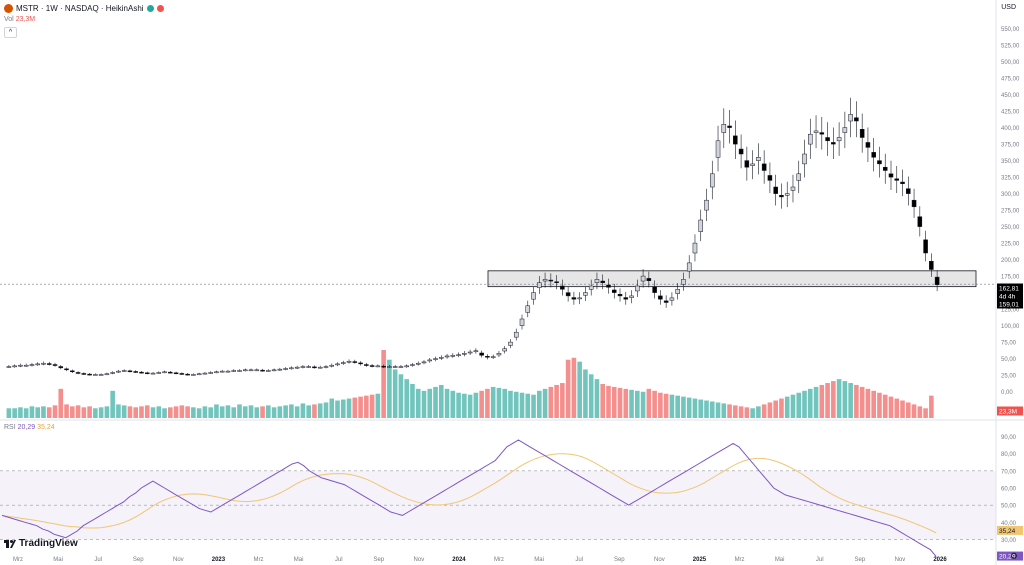 Image resolution: width=1024 pixels, height=565 pixels. Describe the element at coordinates (26, 427) in the screenshot. I see `rsi-legend-value: 20,29` at that location.